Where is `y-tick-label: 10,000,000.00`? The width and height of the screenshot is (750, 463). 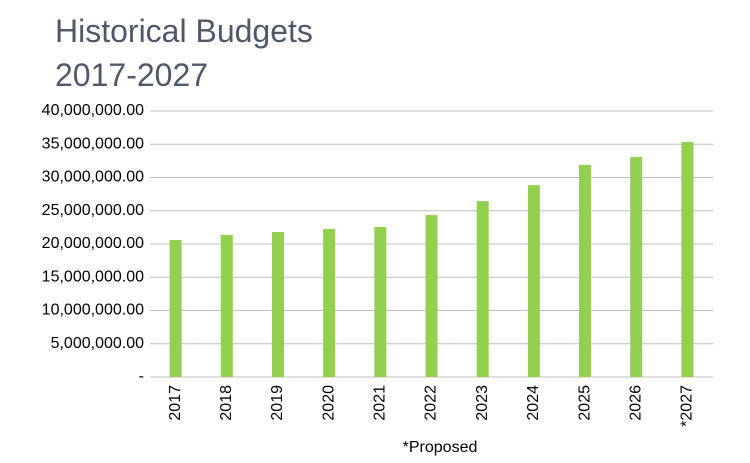 y-tick-label: 10,000,000.00 is located at coordinates (93, 310).